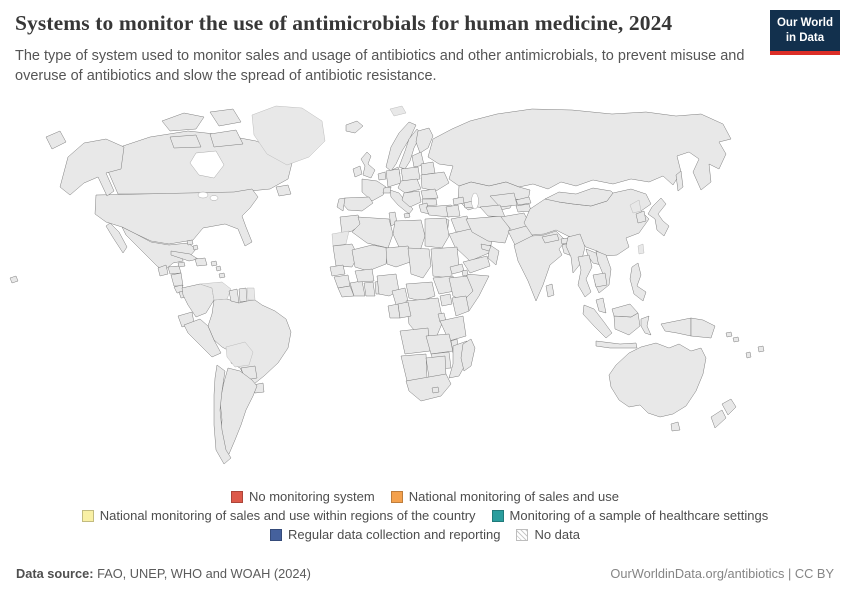 The image size is (850, 600). Describe the element at coordinates (703, 328) in the screenshot. I see `country-papua-new-guinea` at that location.